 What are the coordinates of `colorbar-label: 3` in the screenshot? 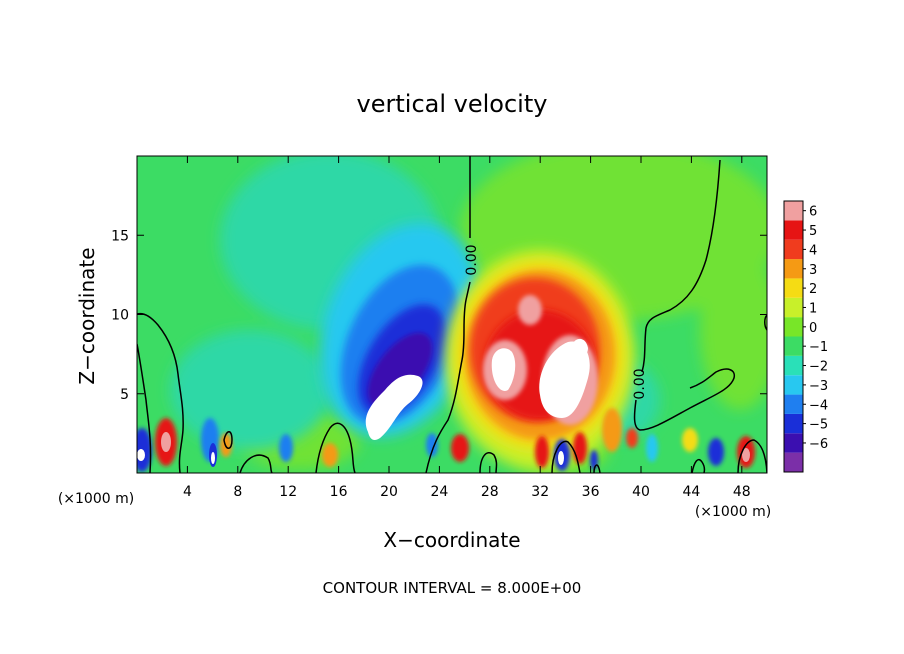 It's located at (813, 270).